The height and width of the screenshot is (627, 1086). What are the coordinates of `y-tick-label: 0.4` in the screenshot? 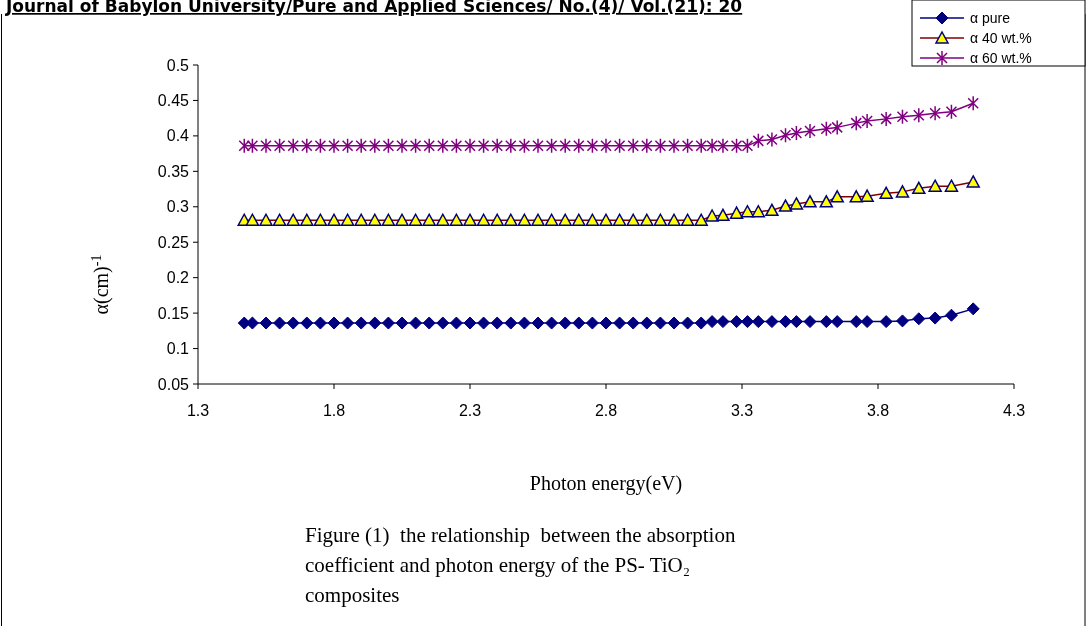 It's located at (178, 136).